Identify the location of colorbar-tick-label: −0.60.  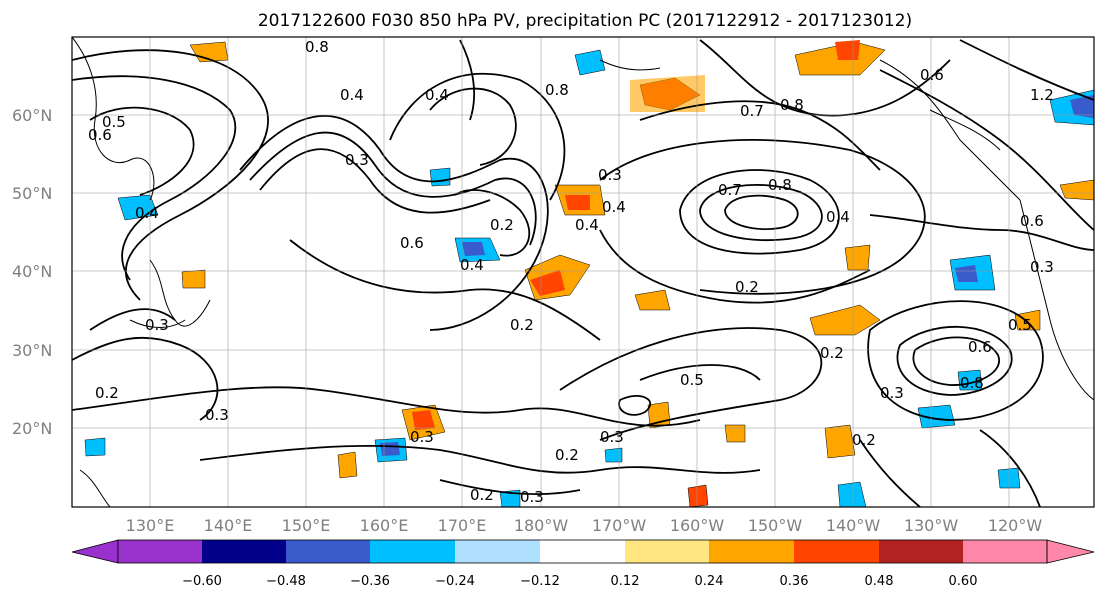
(202, 581).